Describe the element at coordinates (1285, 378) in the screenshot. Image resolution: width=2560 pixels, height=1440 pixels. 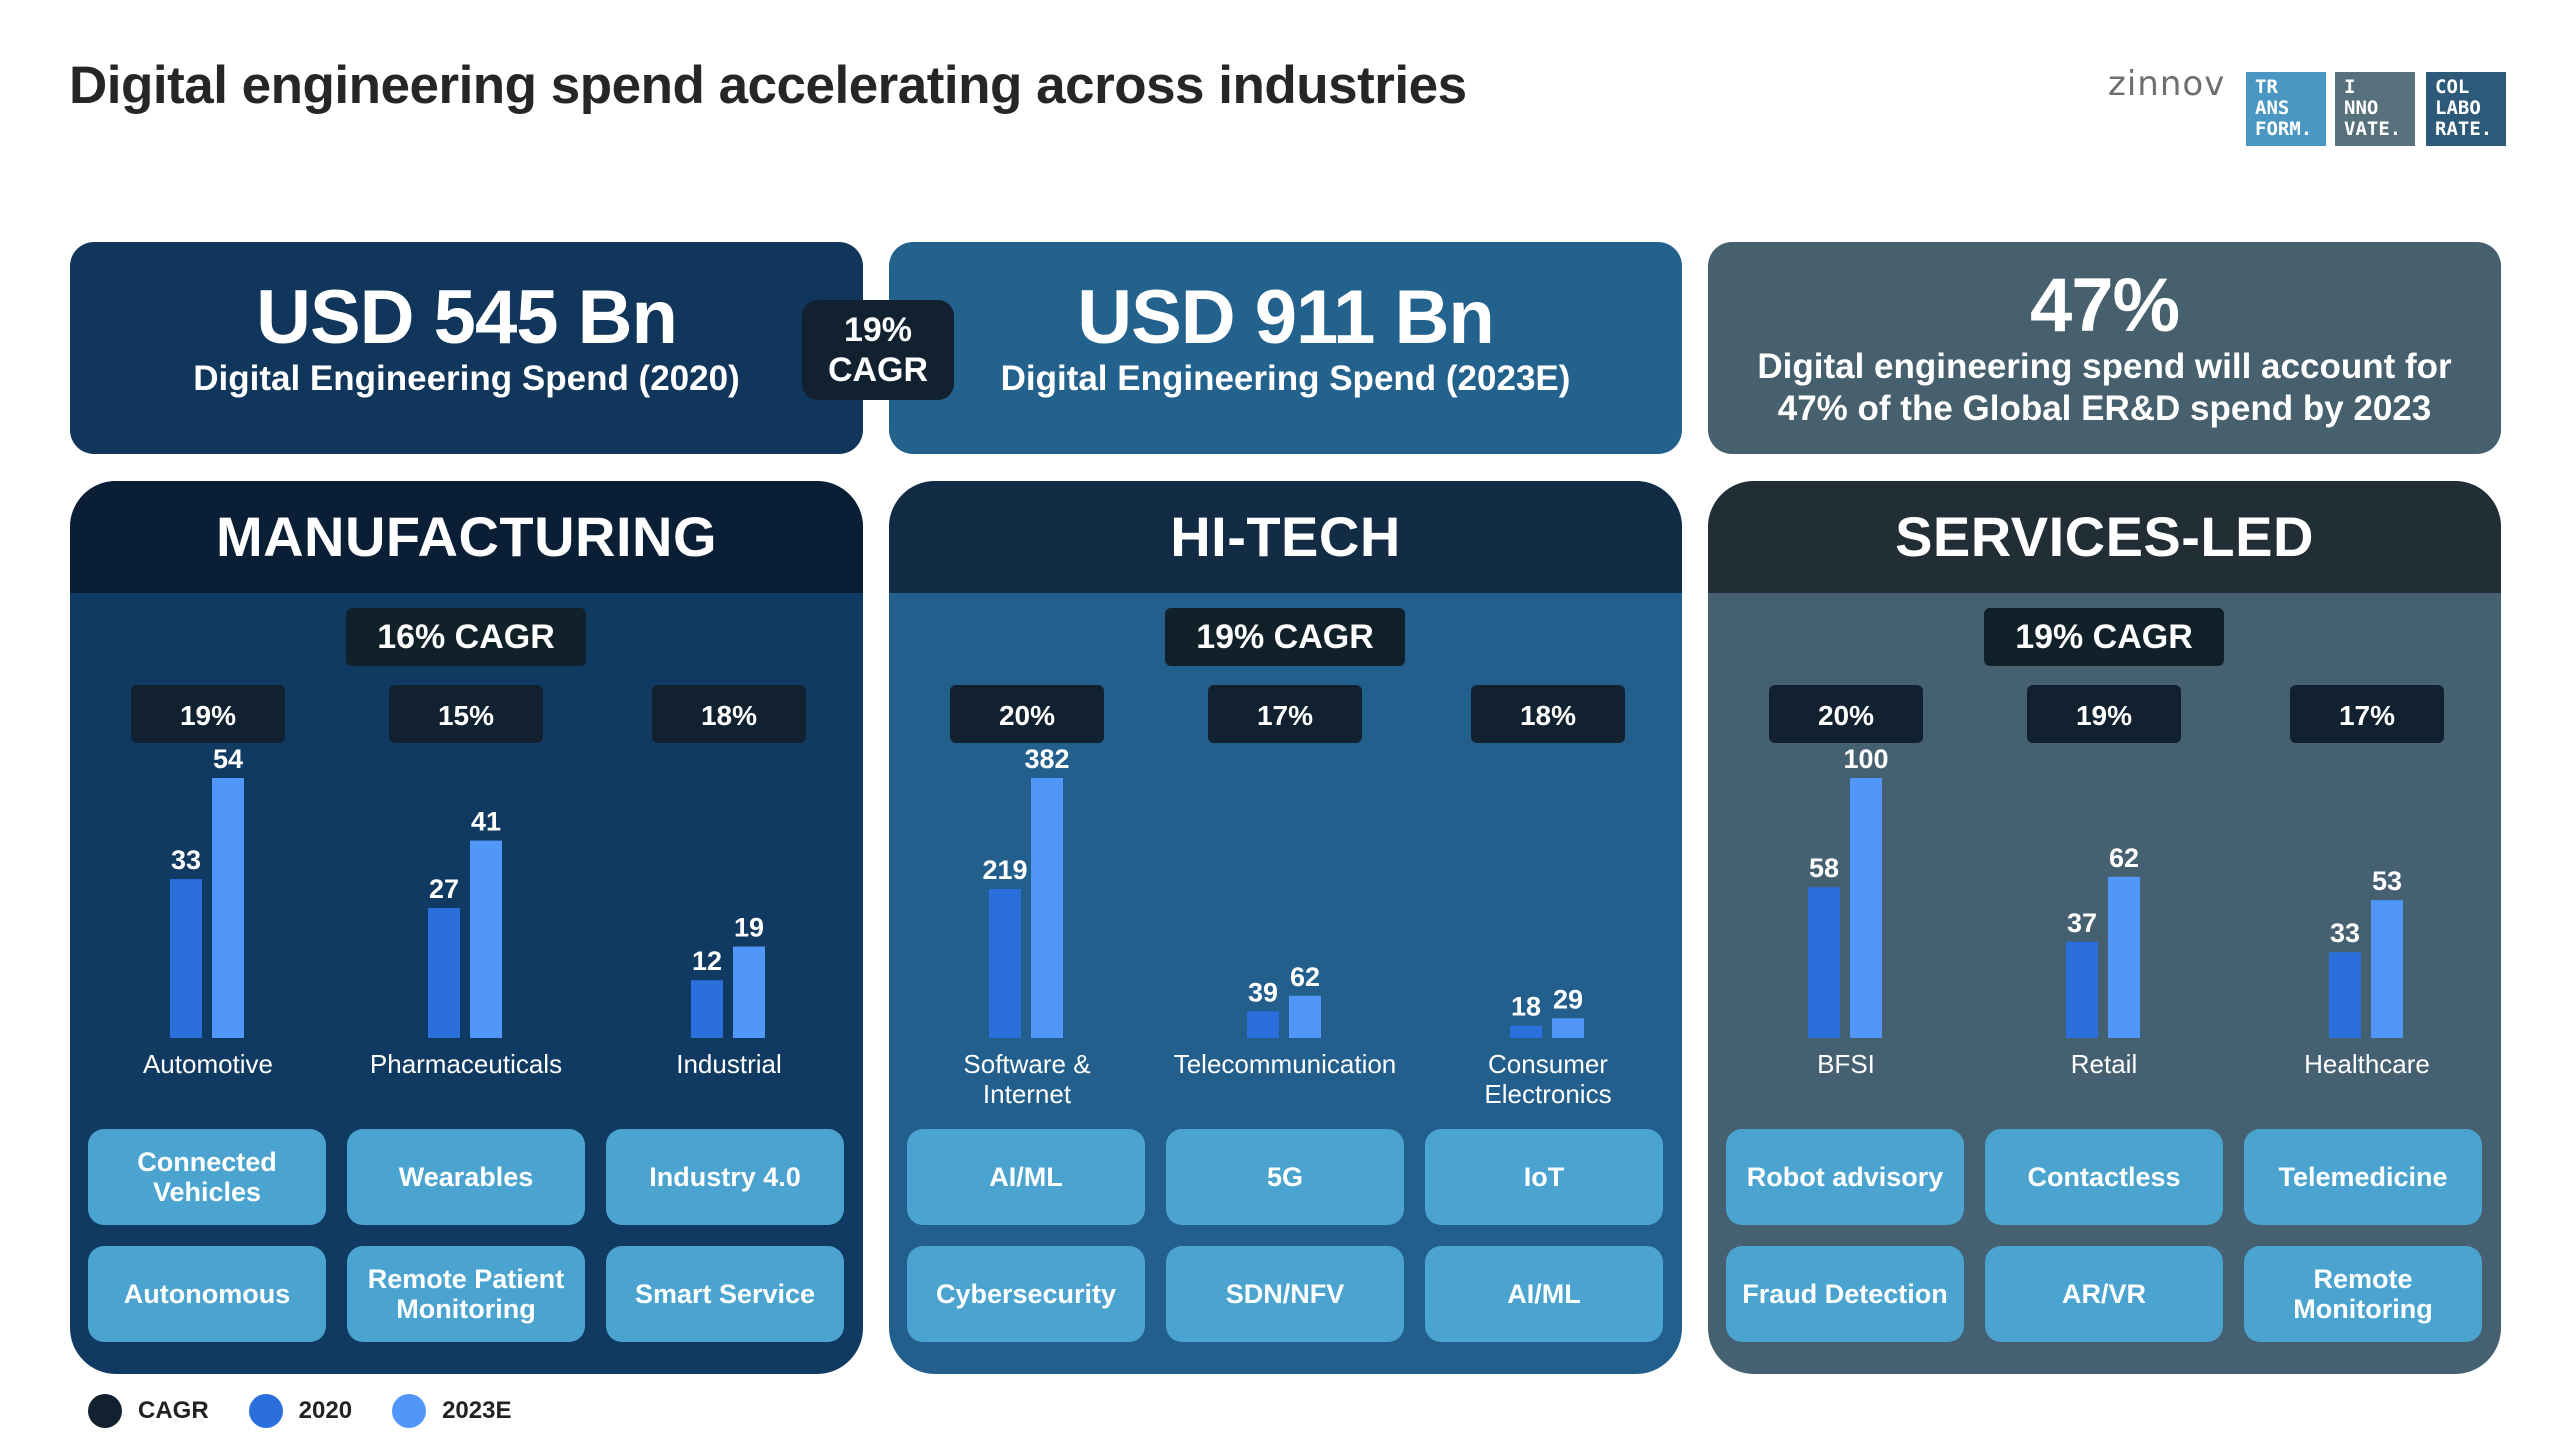
I see `spend-2023-label: Digital Engineering Spend (2023E)` at that location.